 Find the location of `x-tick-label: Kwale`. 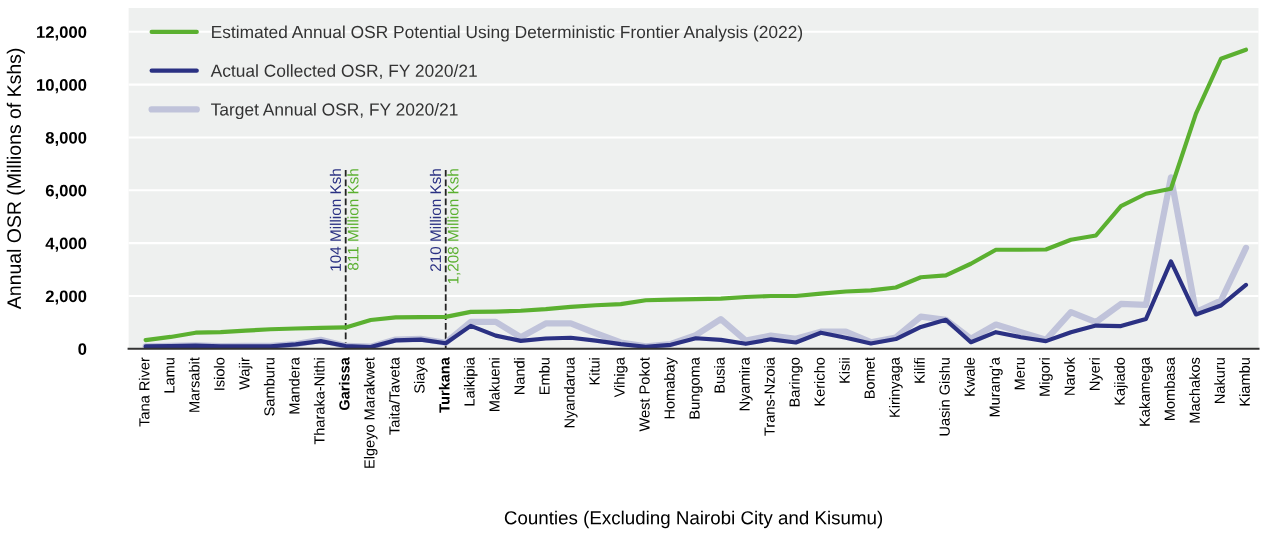

x-tick-label: Kwale is located at coordinates (969, 376).